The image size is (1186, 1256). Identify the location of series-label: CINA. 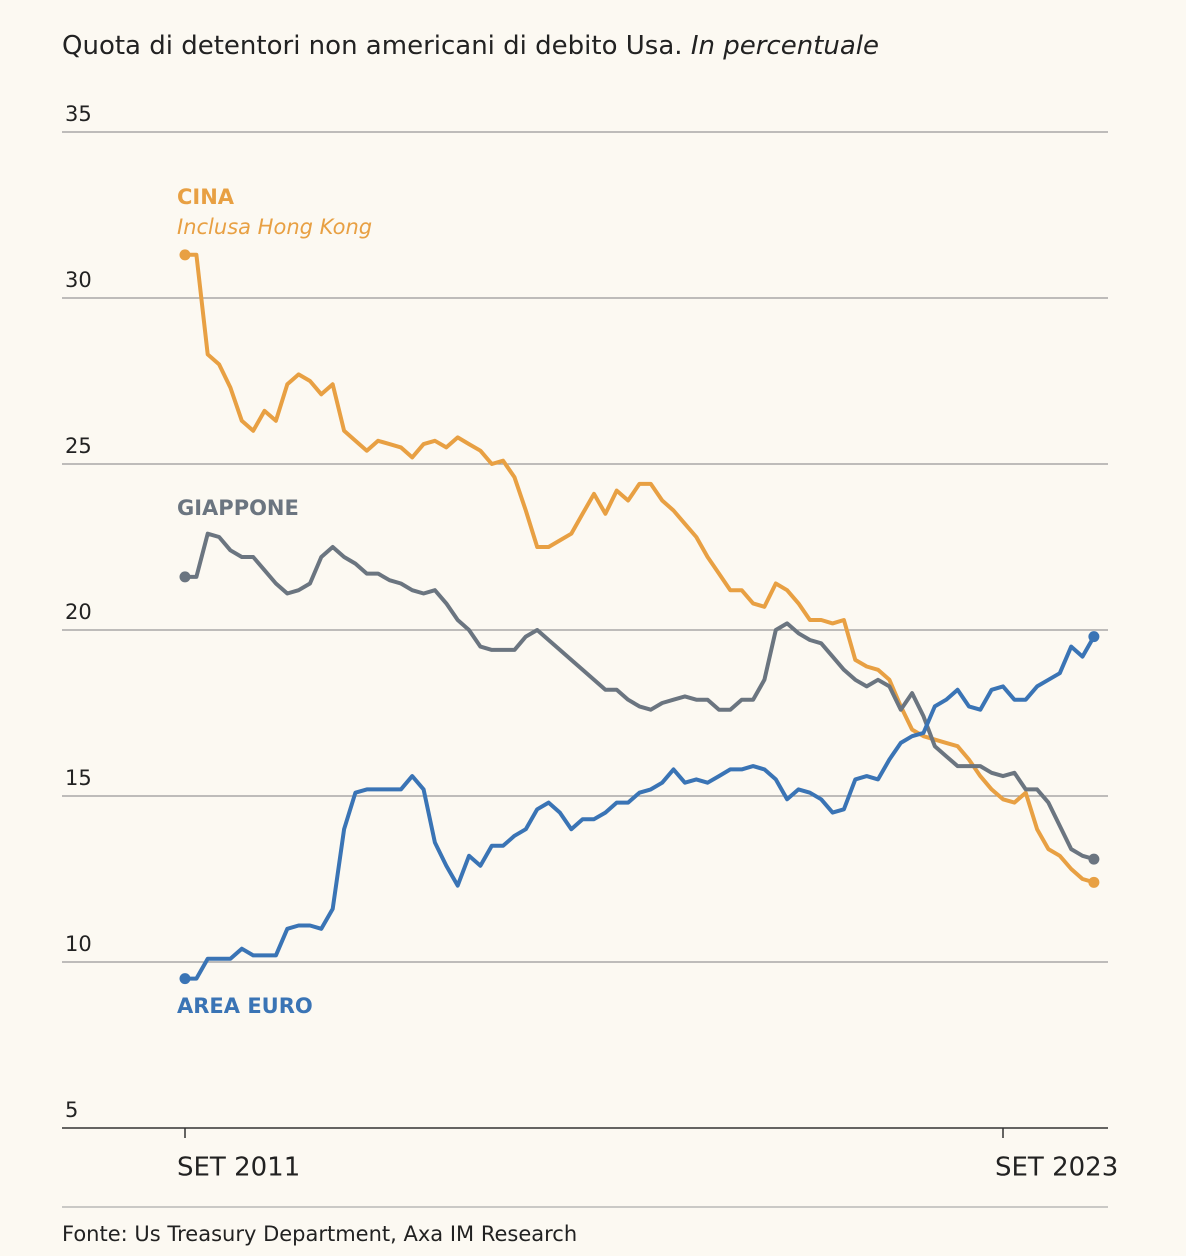
(206, 197).